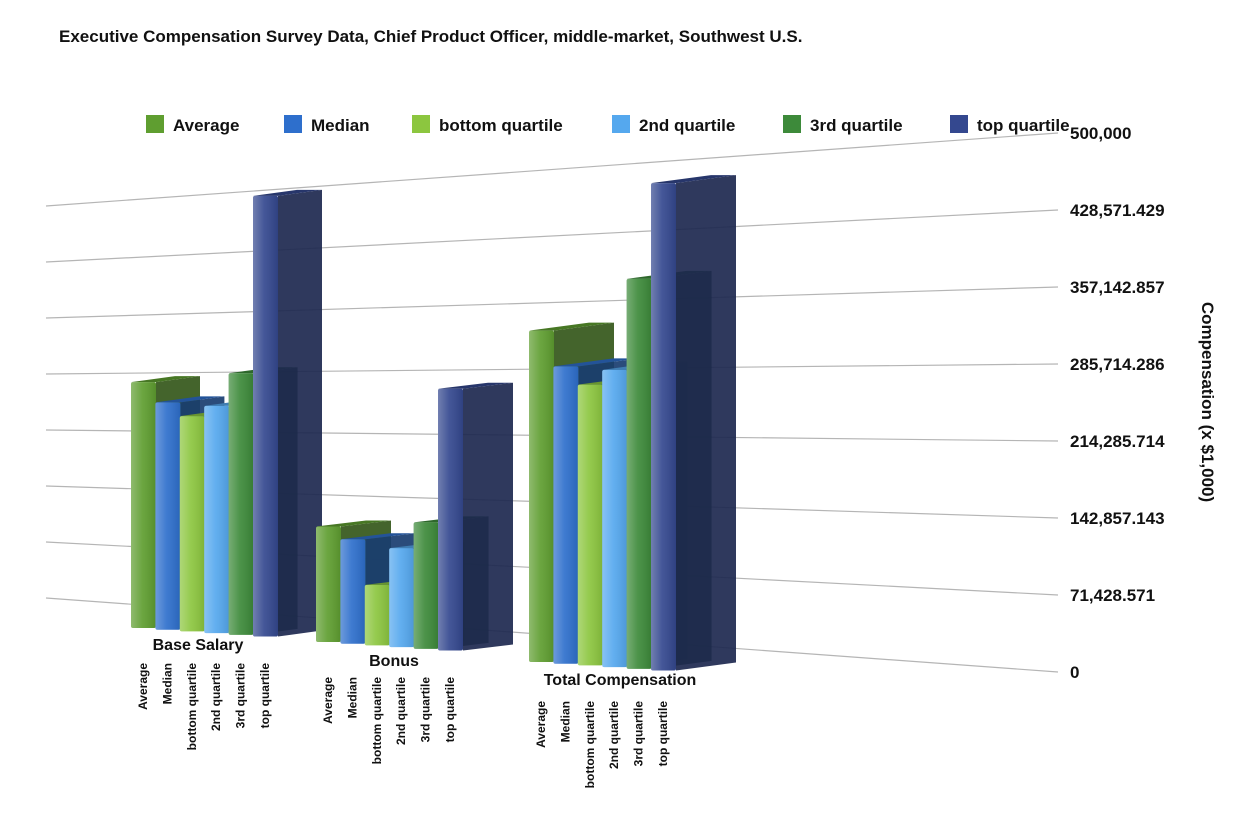 The width and height of the screenshot is (1248, 840). I want to click on legend-label: Average, so click(206, 125).